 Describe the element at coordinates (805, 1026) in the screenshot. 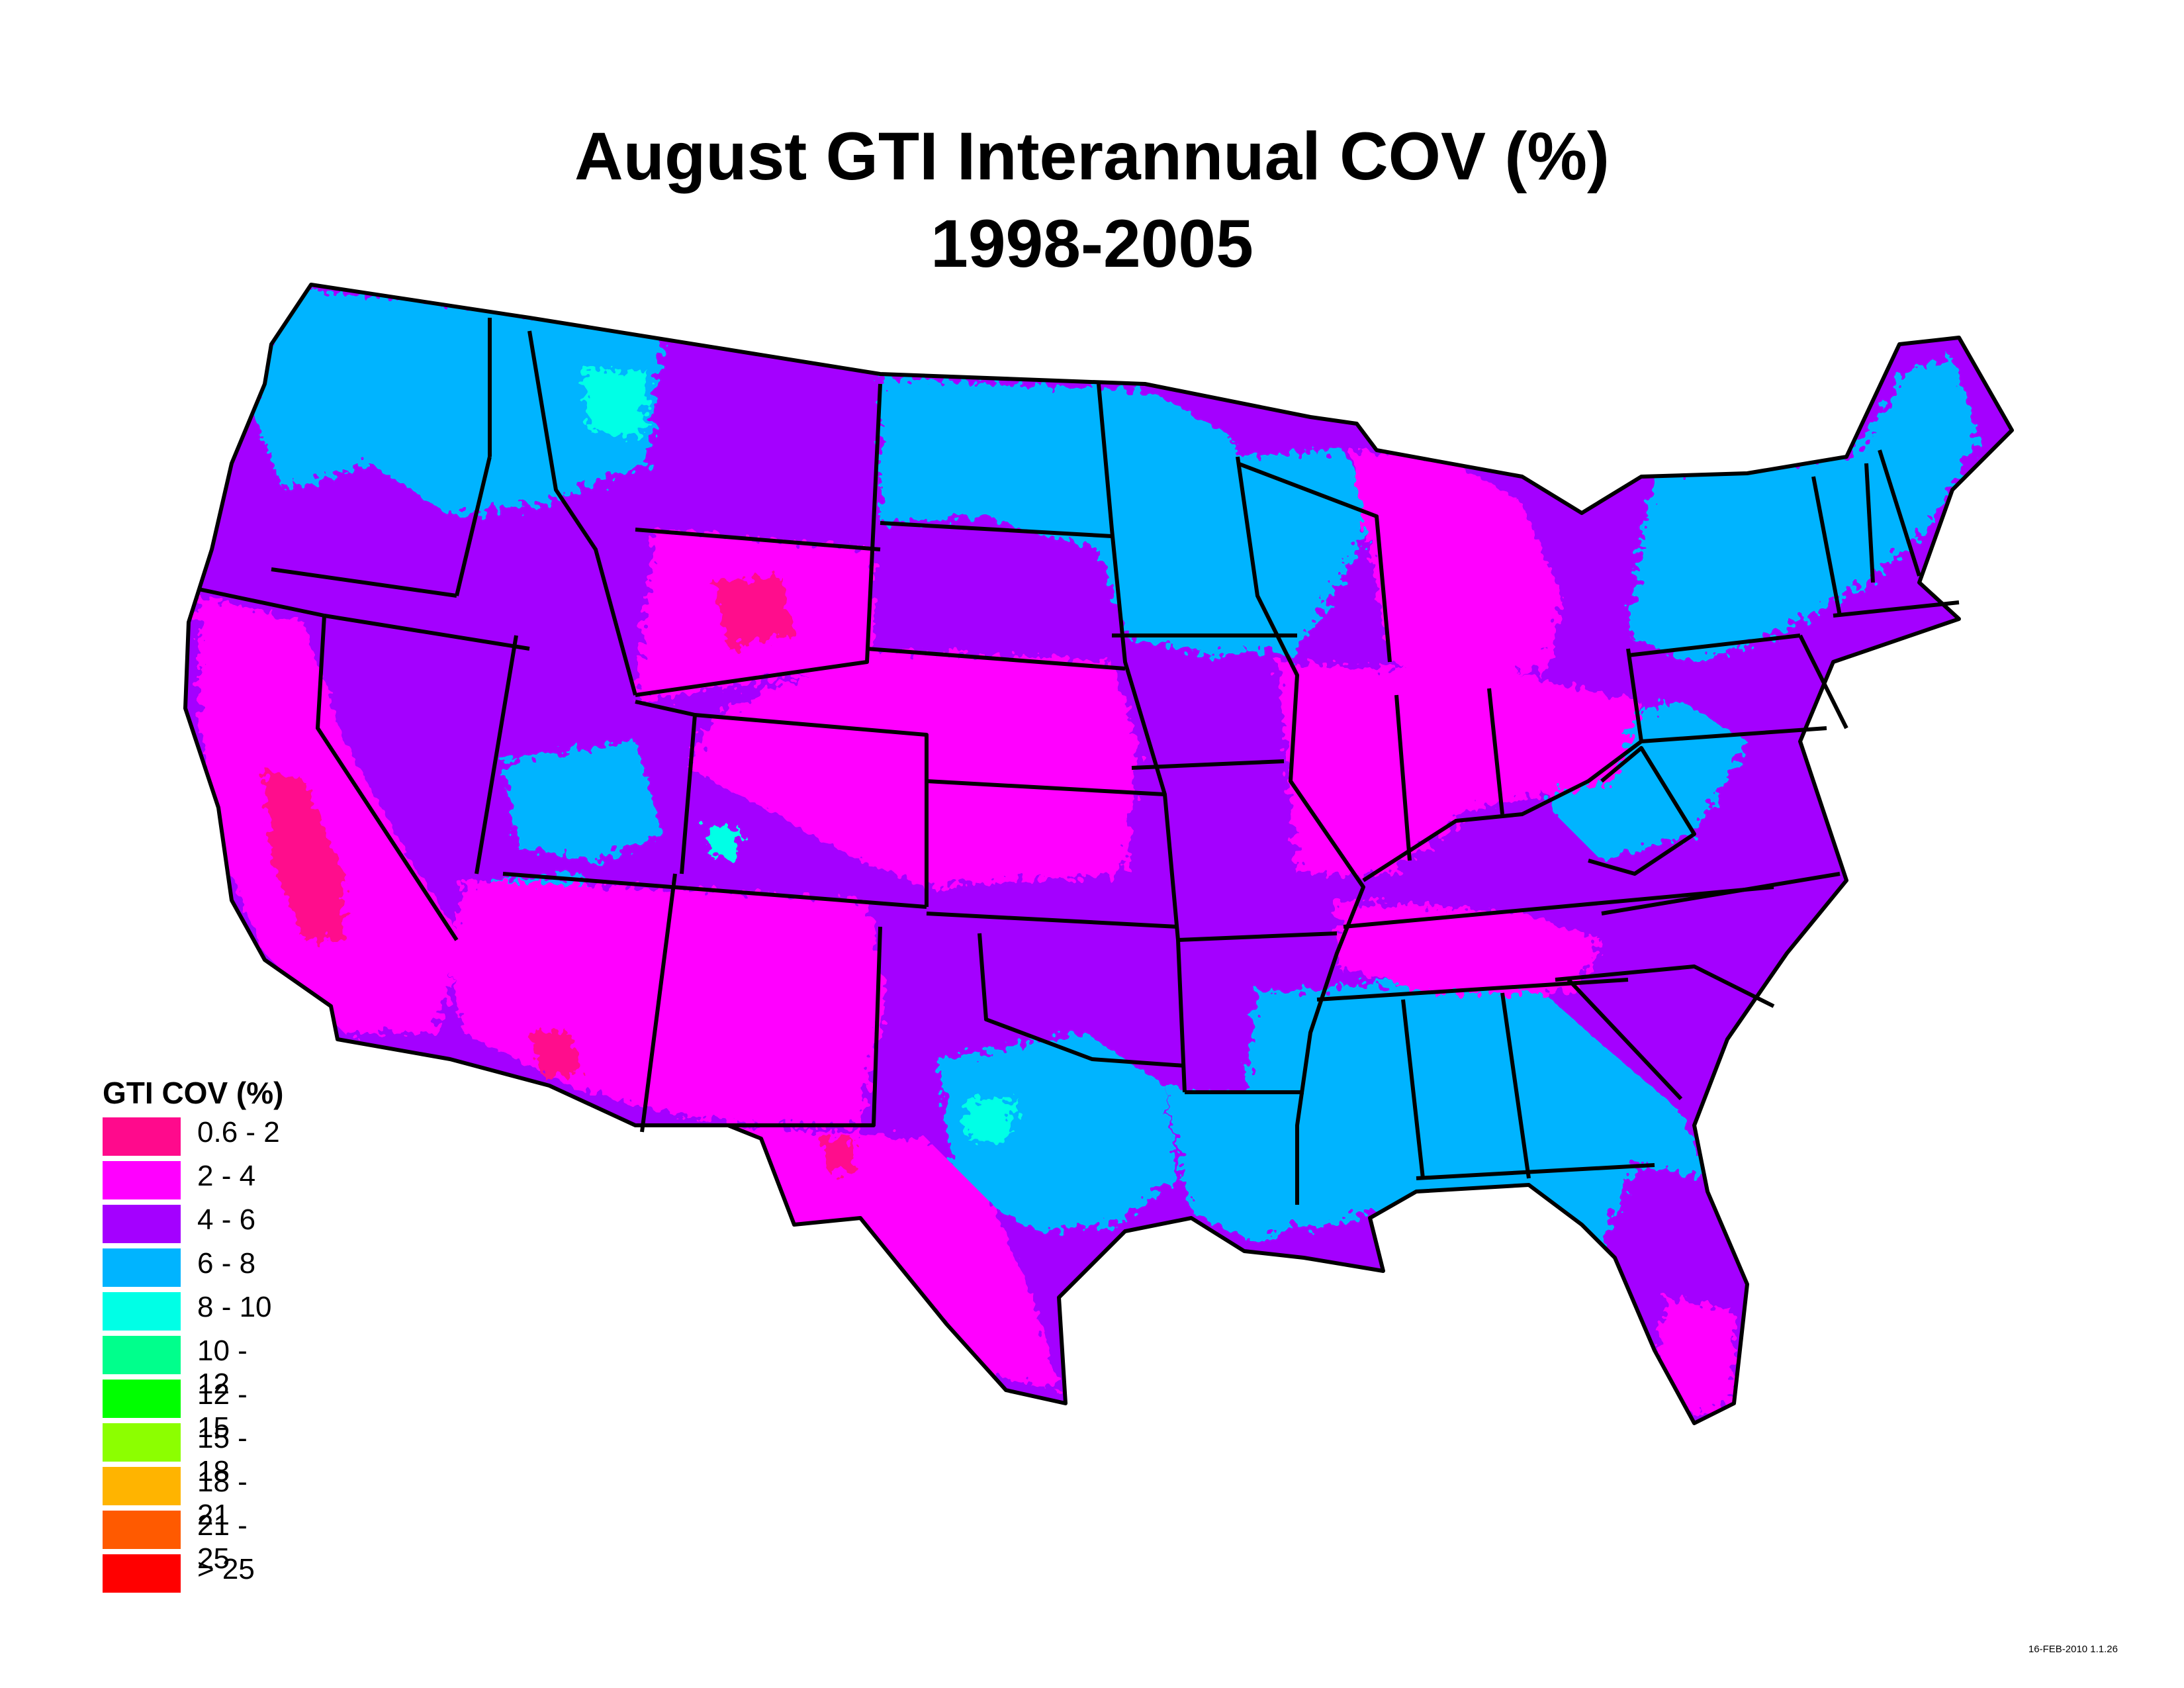

I see `border-nm-tx` at that location.